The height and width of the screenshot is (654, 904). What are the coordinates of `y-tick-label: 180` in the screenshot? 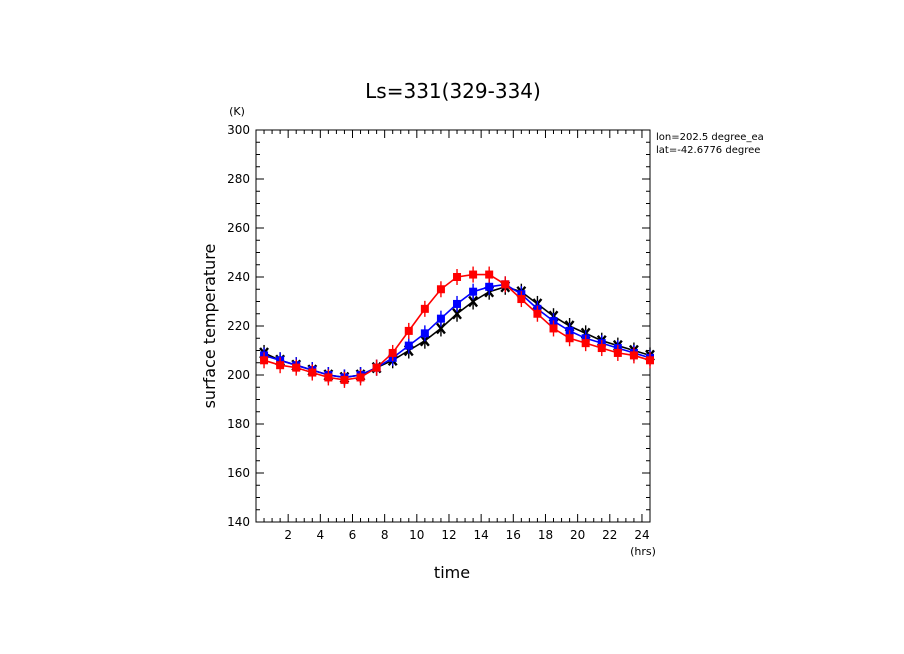 It's located at (238, 424).